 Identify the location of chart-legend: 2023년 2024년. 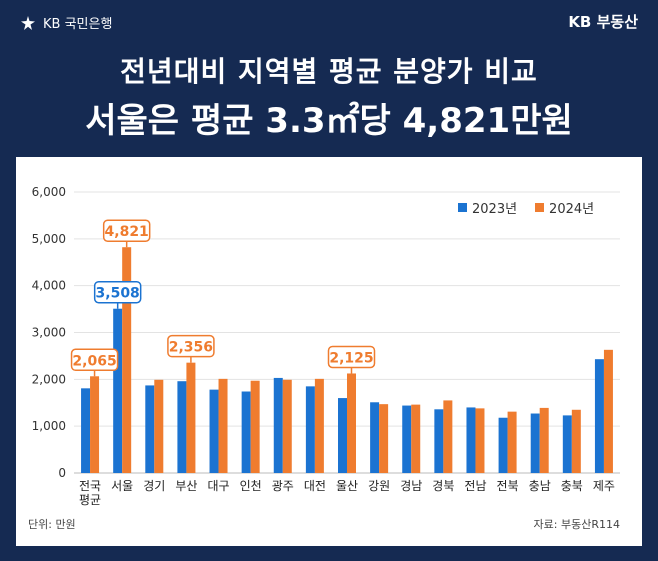
(526, 207).